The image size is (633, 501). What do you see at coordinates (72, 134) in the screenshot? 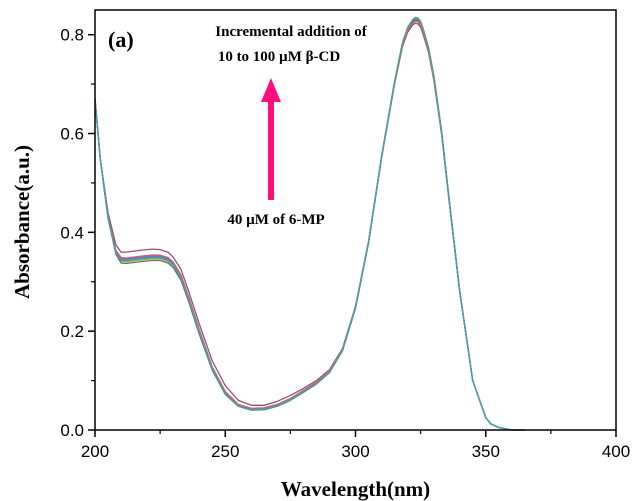
I see `y-tick-label: 0.6` at bounding box center [72, 134].